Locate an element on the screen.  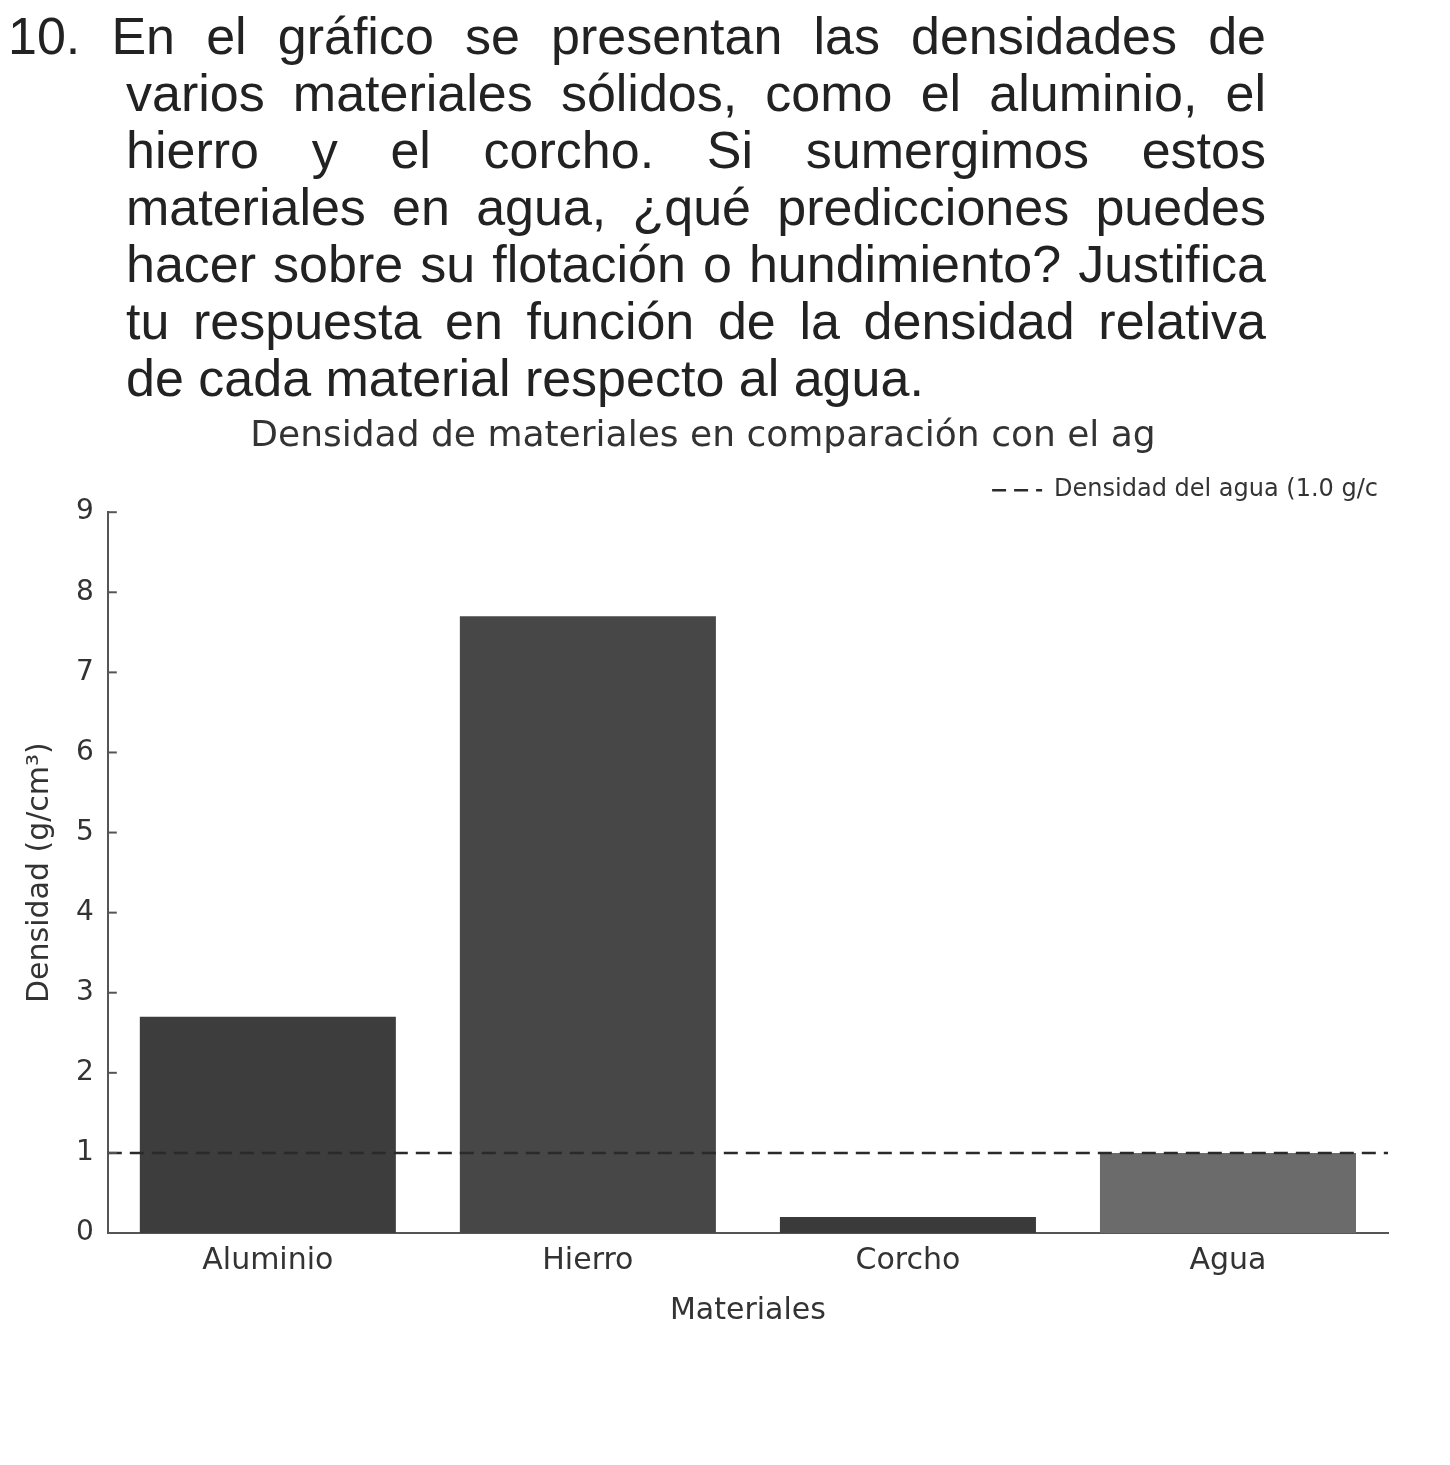
y-tick-label: 6 is located at coordinates (84, 750).